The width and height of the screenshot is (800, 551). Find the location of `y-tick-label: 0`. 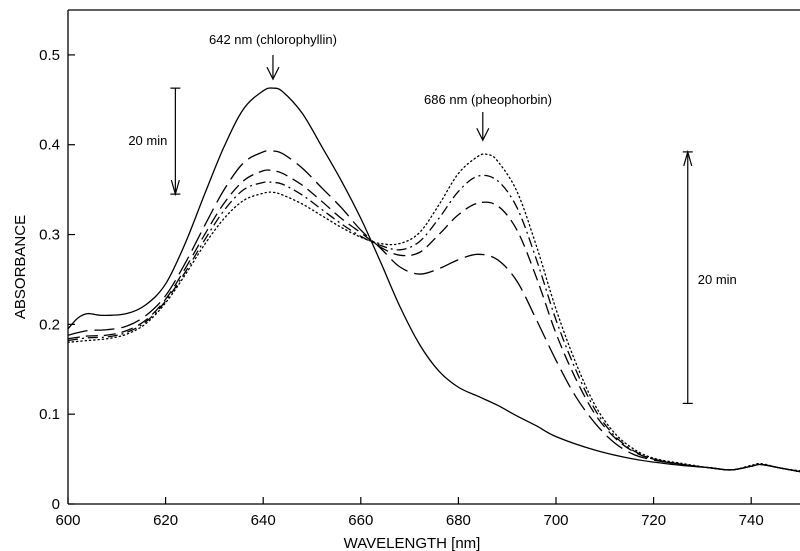

y-tick-label: 0 is located at coordinates (56, 504).